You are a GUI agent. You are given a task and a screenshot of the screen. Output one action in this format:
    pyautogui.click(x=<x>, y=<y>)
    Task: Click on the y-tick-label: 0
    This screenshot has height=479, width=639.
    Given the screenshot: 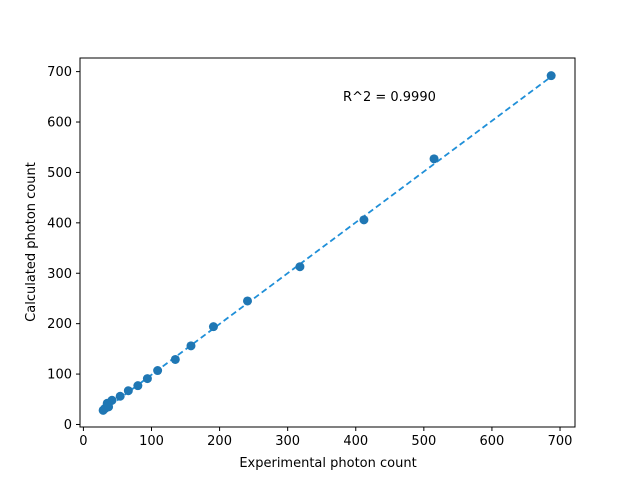 What is the action you would take?
    pyautogui.click(x=68, y=425)
    